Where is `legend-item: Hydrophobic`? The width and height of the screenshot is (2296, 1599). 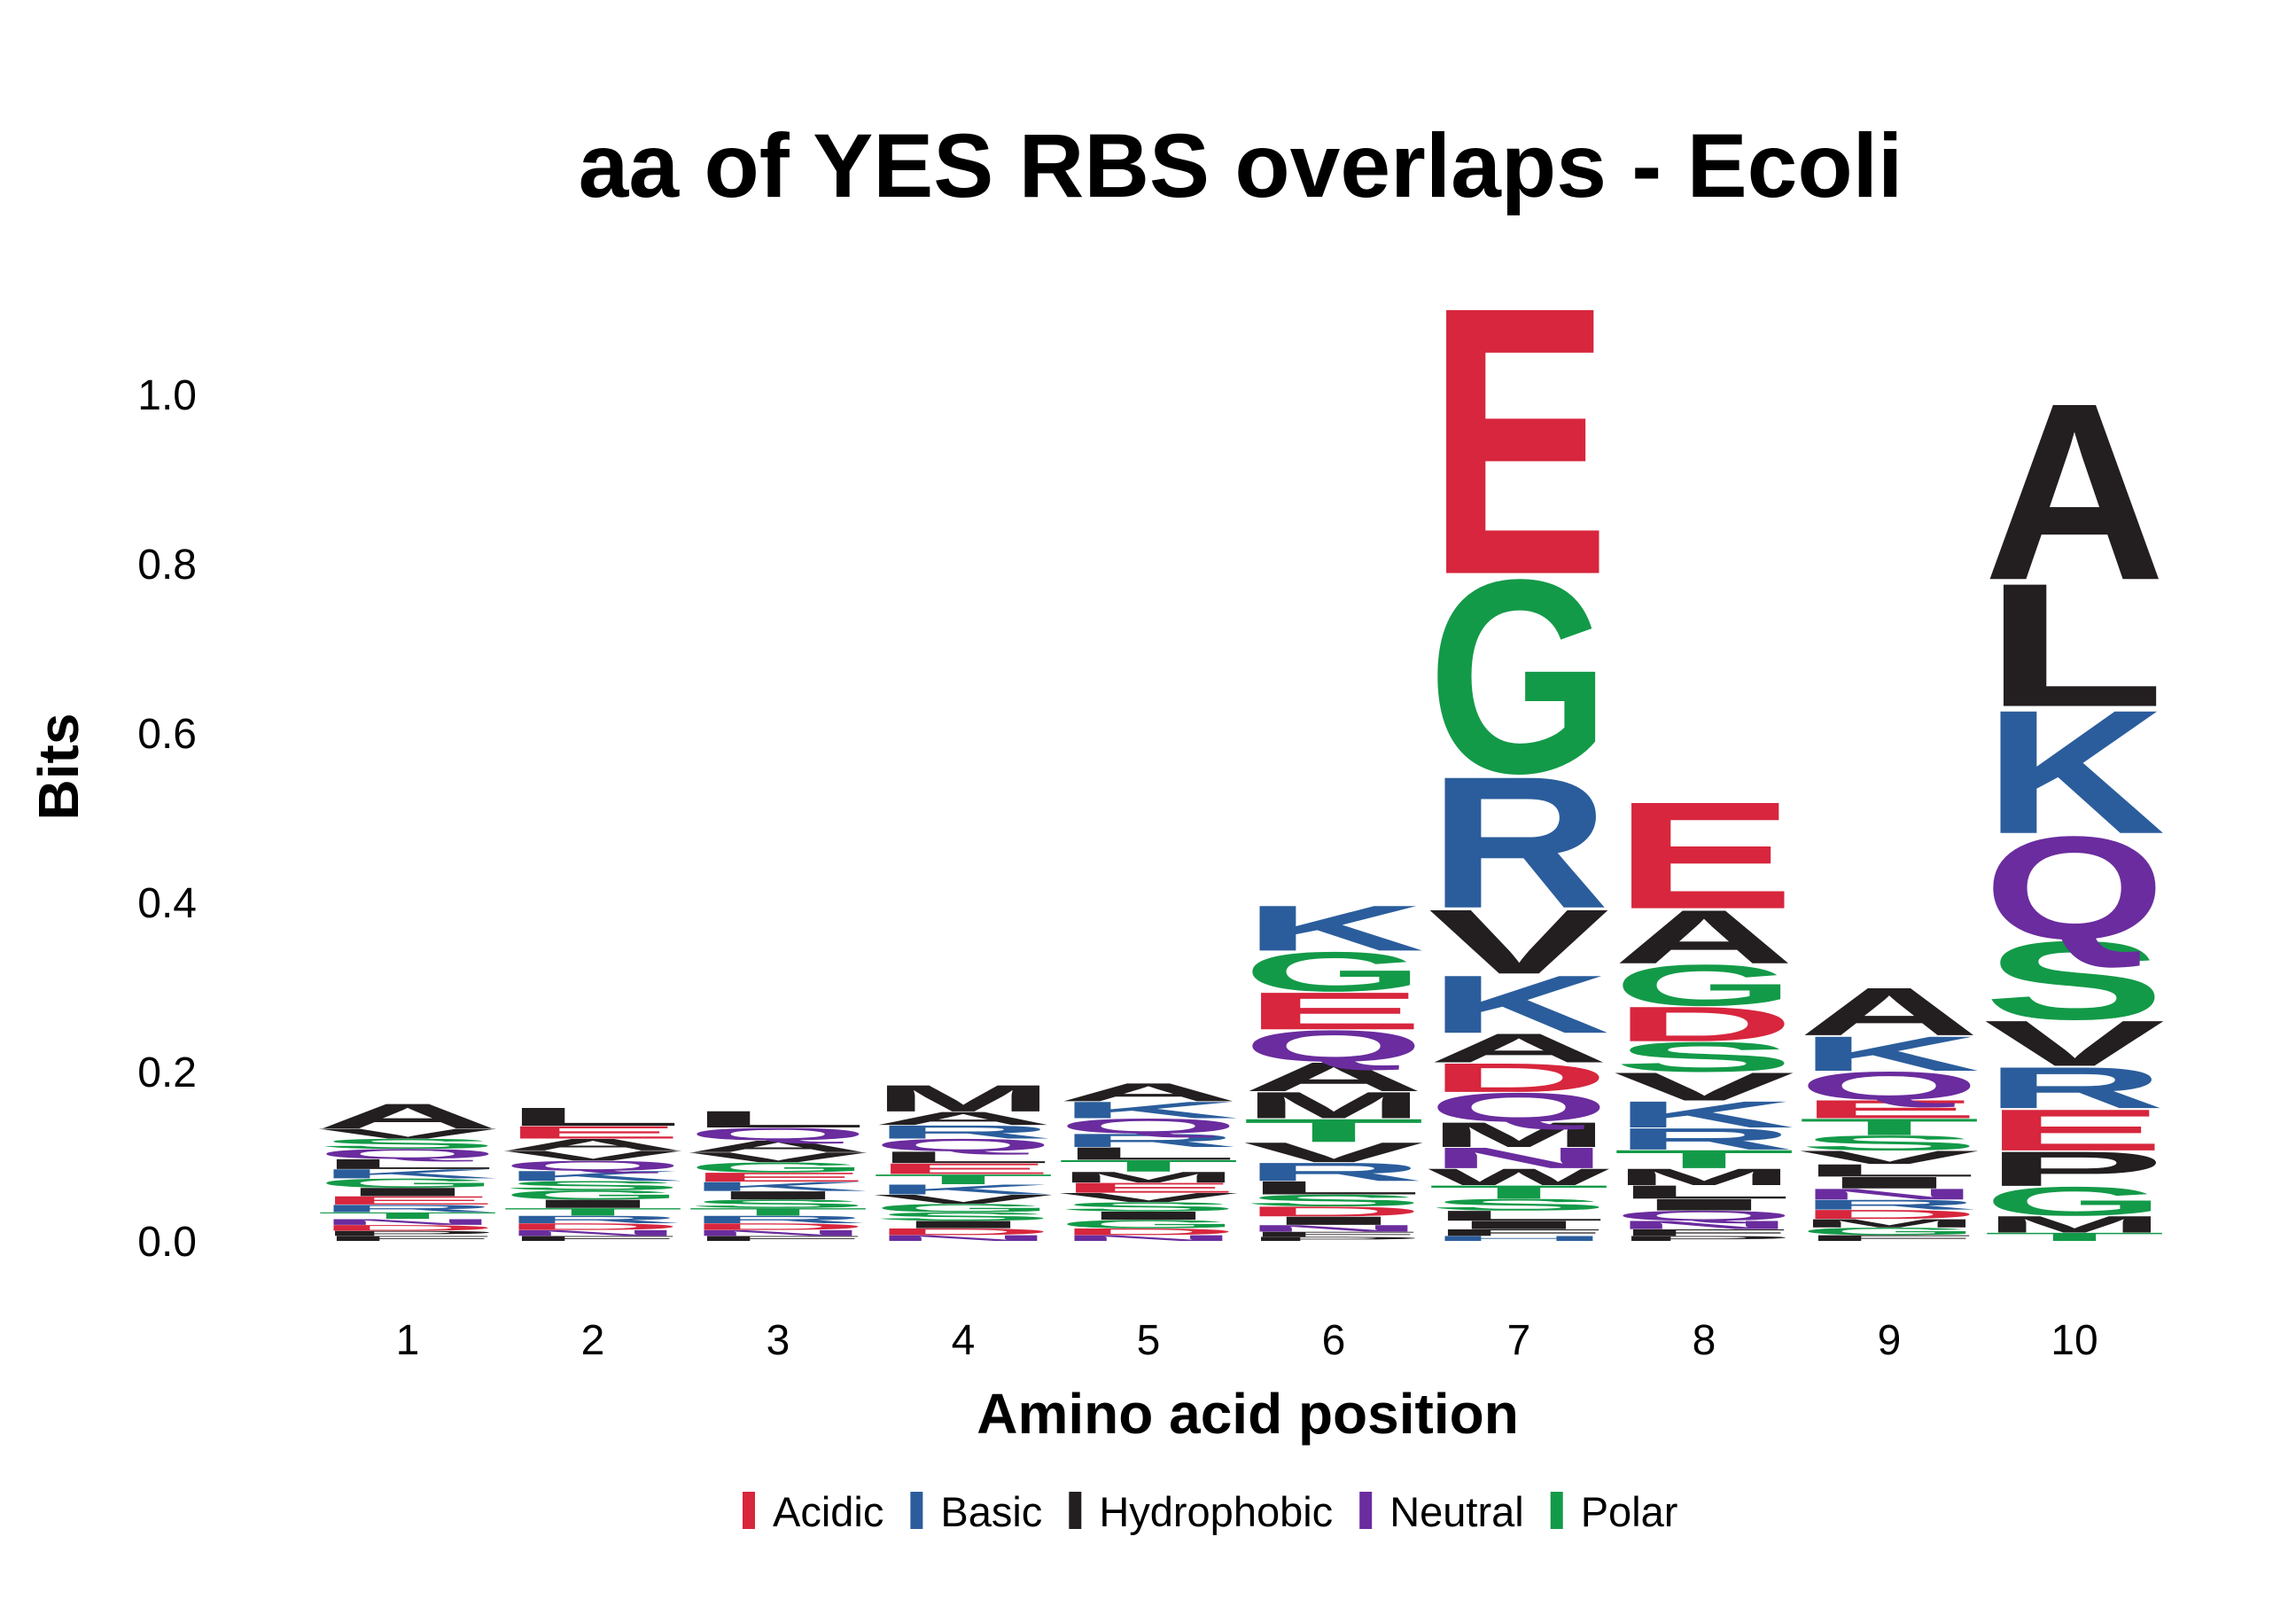 legend-item: Hydrophobic is located at coordinates (1201, 1511).